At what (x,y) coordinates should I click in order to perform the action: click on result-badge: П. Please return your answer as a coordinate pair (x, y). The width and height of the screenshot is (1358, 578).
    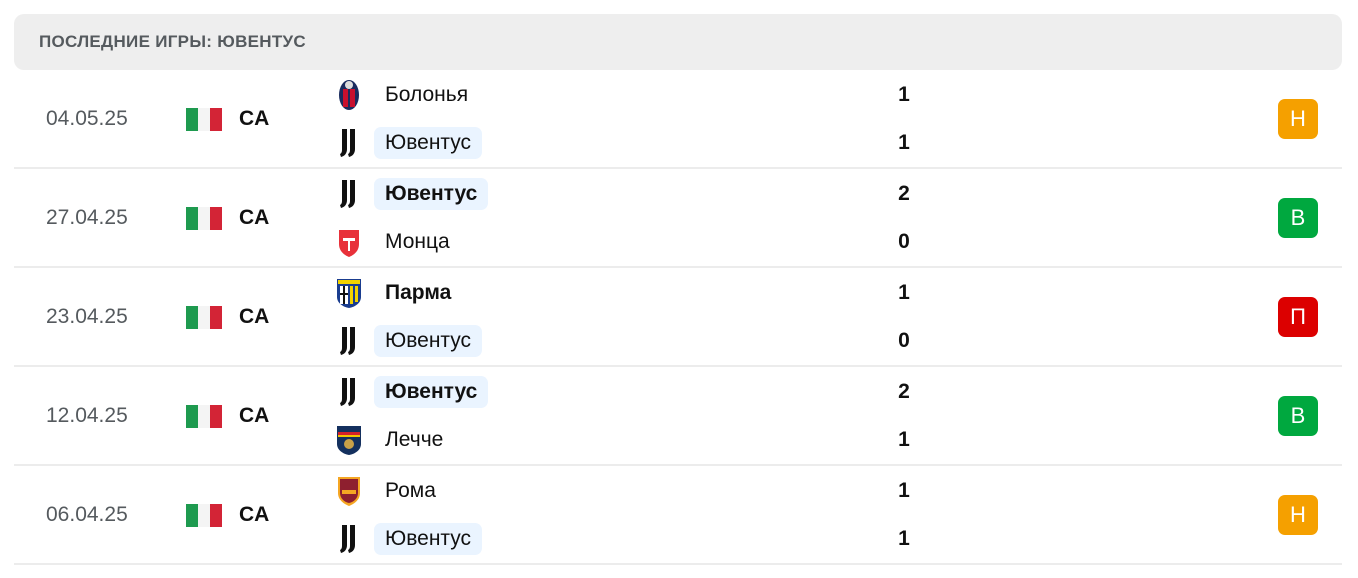
    Looking at the image, I should click on (1298, 317).